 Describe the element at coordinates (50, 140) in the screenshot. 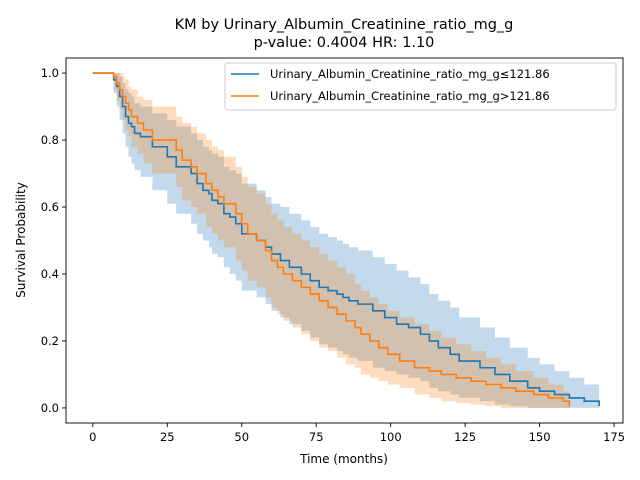

I see `y-tick-label: 0.8` at that location.